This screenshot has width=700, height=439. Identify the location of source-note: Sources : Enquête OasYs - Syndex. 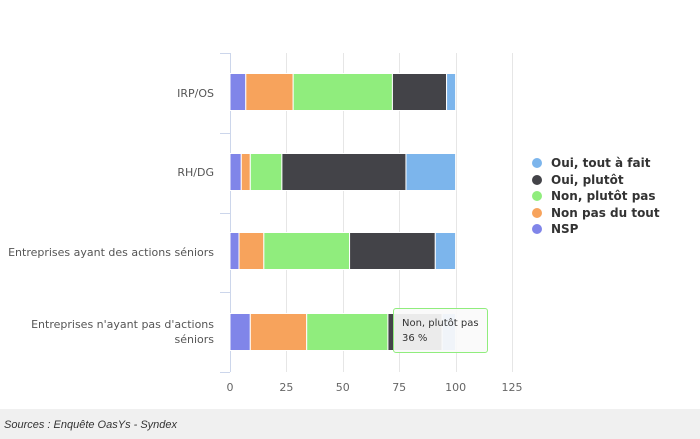
(91, 425).